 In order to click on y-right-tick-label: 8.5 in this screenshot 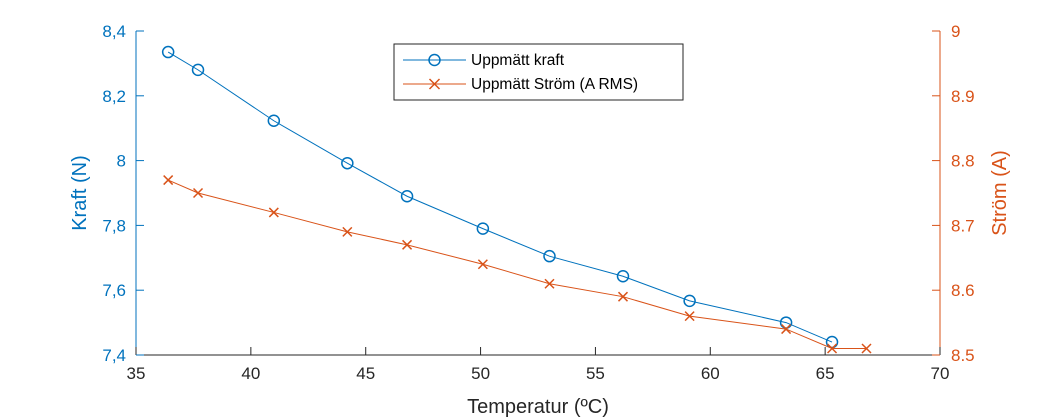, I will do `click(963, 355)`.